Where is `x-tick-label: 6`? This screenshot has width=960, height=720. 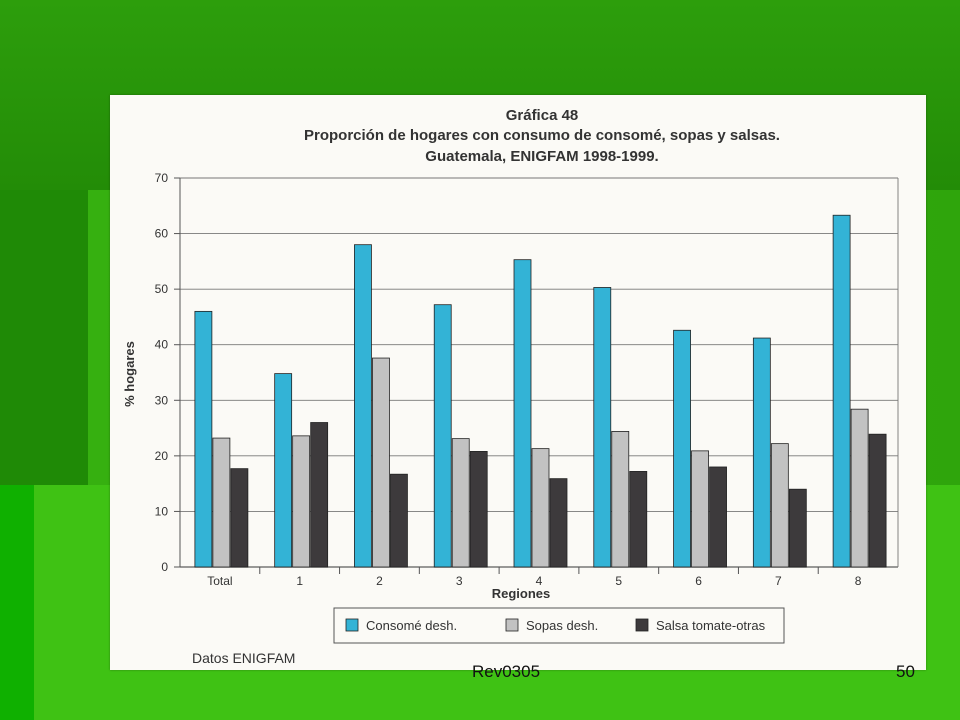 x-tick-label: 6 is located at coordinates (698, 581).